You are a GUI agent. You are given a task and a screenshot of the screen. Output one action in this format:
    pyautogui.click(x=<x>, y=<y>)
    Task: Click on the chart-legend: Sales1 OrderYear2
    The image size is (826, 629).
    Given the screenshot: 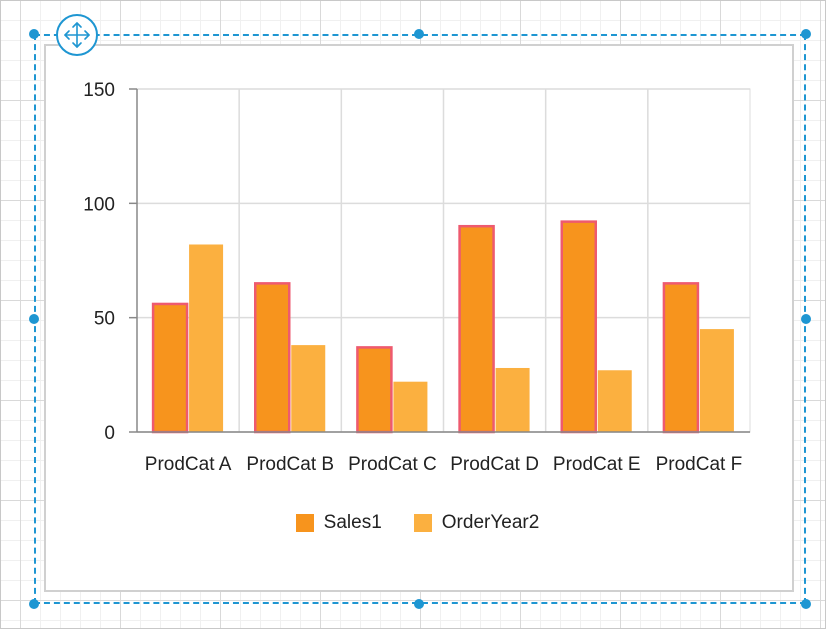 What is the action you would take?
    pyautogui.click(x=417, y=523)
    